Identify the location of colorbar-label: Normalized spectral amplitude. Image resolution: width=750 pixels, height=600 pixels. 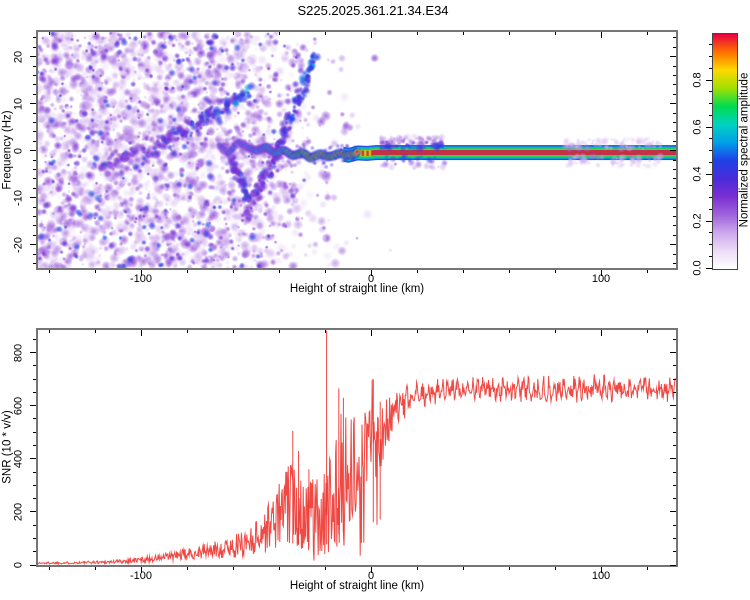
(744, 150).